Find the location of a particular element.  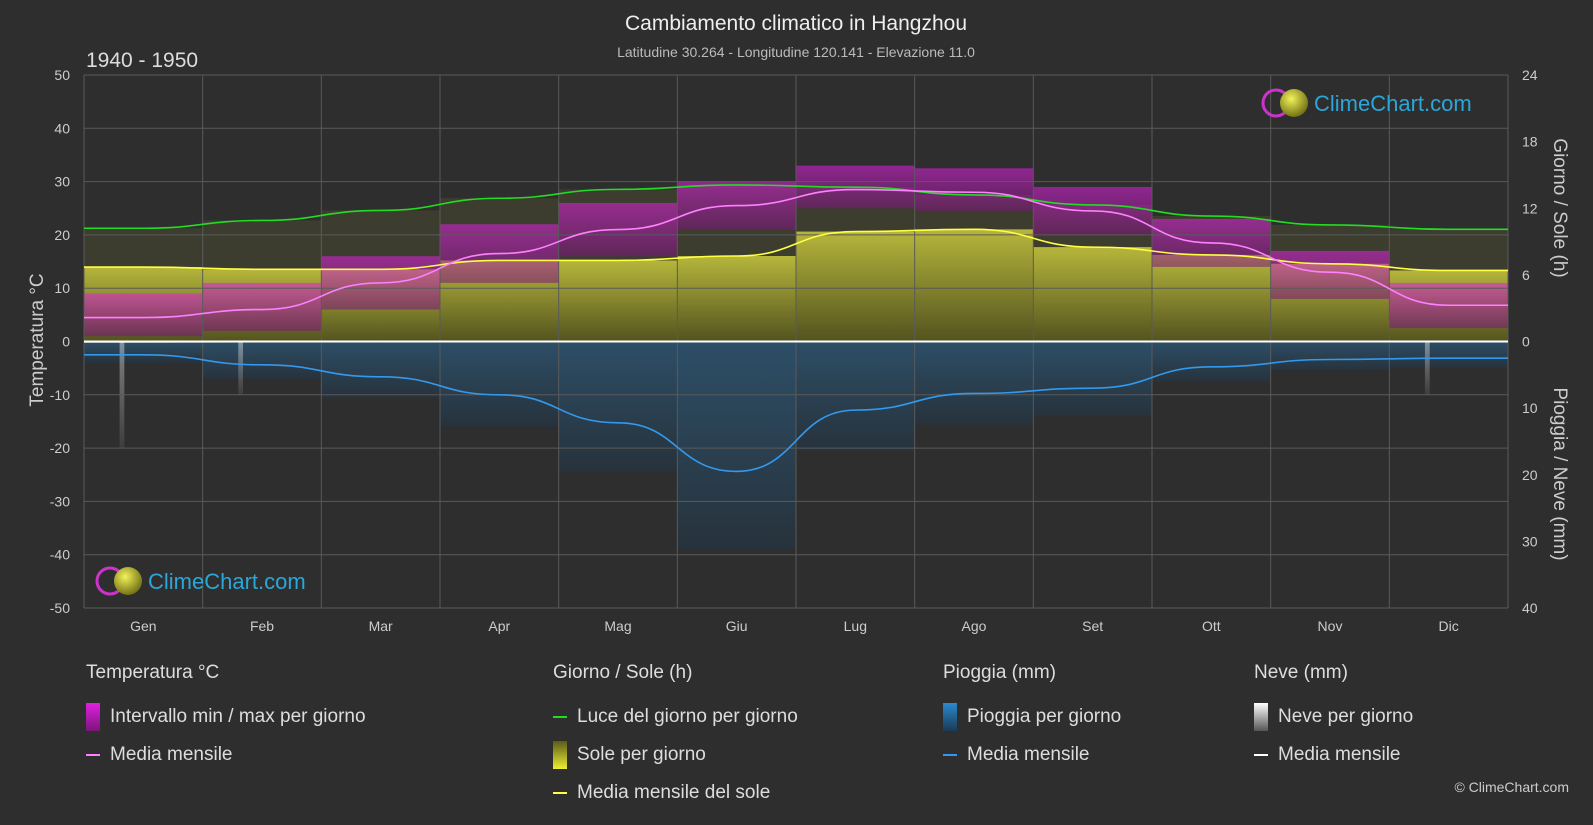

temp-mean-line is located at coordinates (796, 253).